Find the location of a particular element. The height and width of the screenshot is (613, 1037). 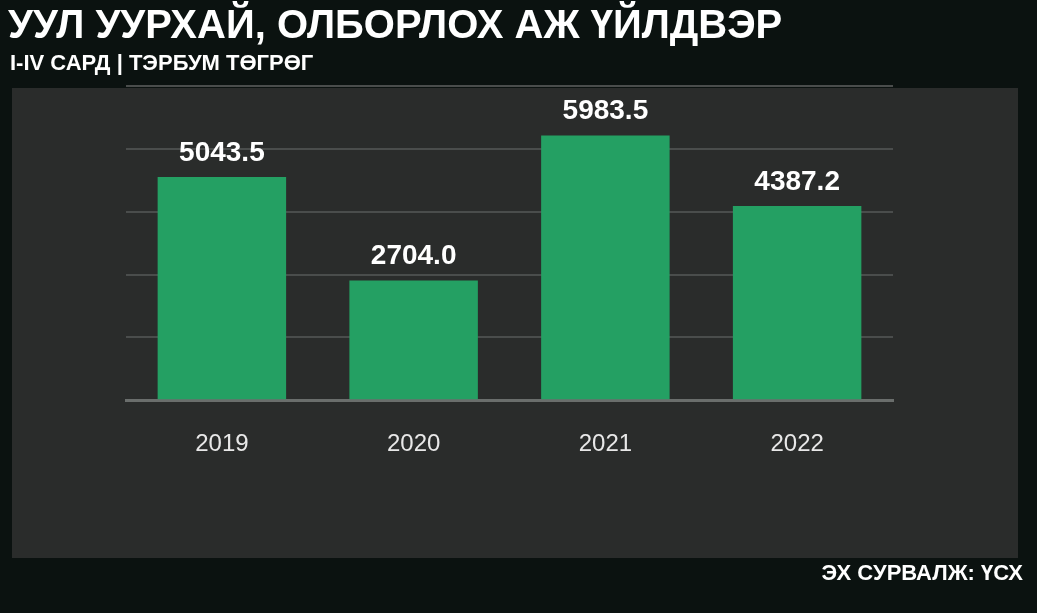

x-tick-label: 2019 is located at coordinates (222, 443).